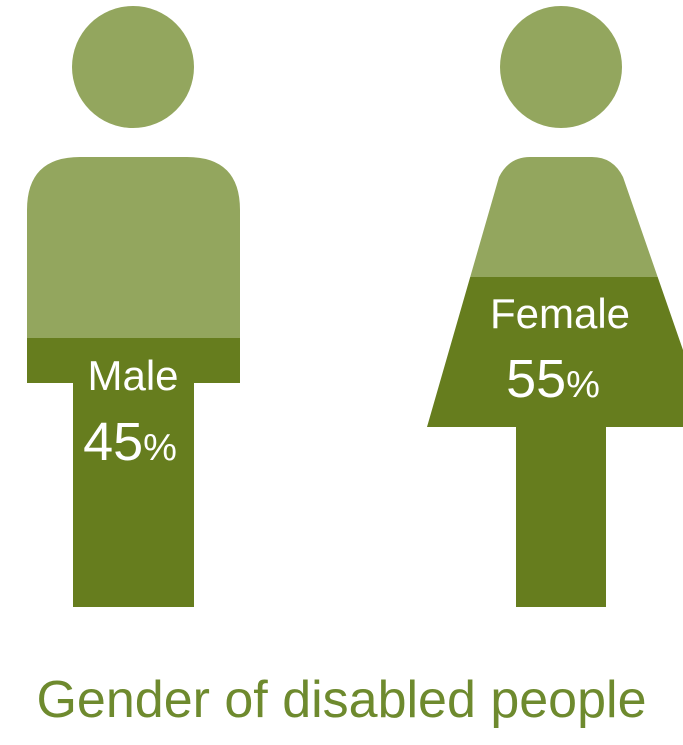 This screenshot has height=745, width=683. Describe the element at coordinates (113, 442) in the screenshot. I see `male-value-number: 45` at that location.